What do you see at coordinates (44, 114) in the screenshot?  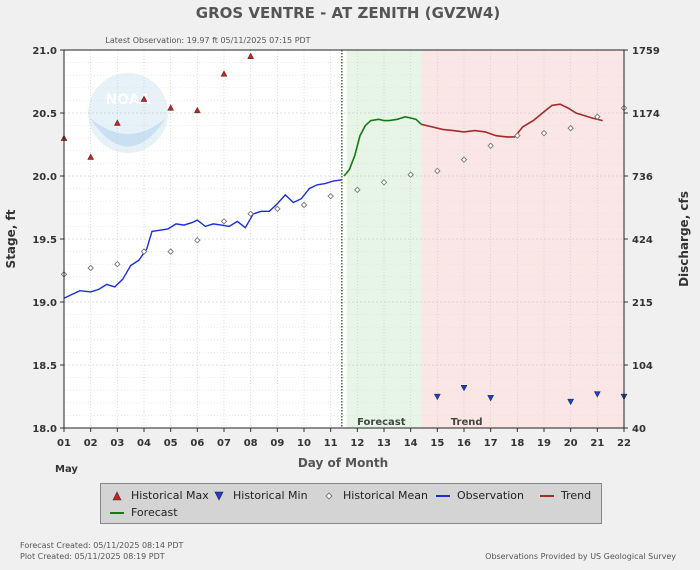 I see `y-tick-label-left: 20.5` at bounding box center [44, 114].